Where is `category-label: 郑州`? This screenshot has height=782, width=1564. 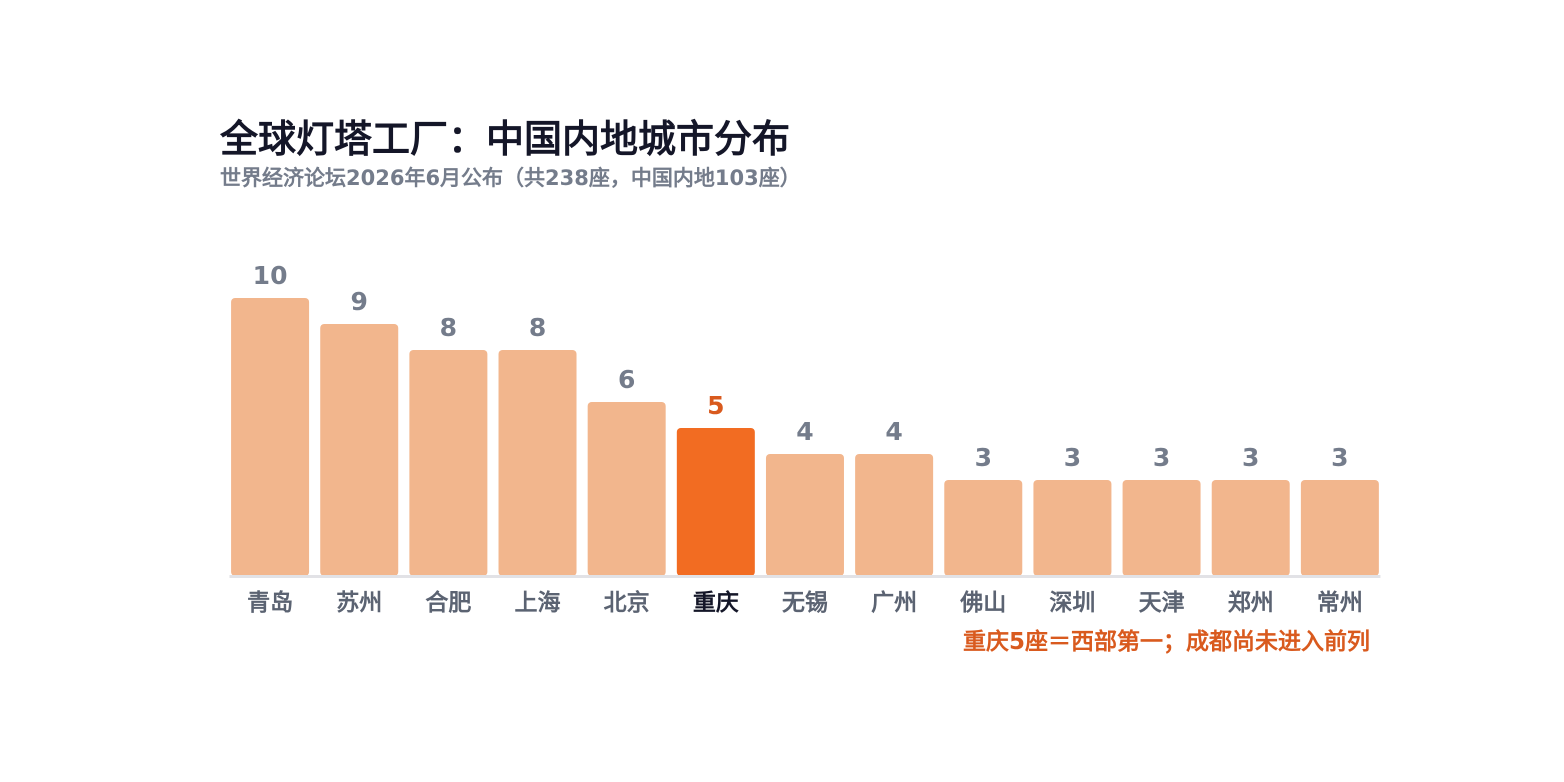 category-label: 郑州 is located at coordinates (1251, 603).